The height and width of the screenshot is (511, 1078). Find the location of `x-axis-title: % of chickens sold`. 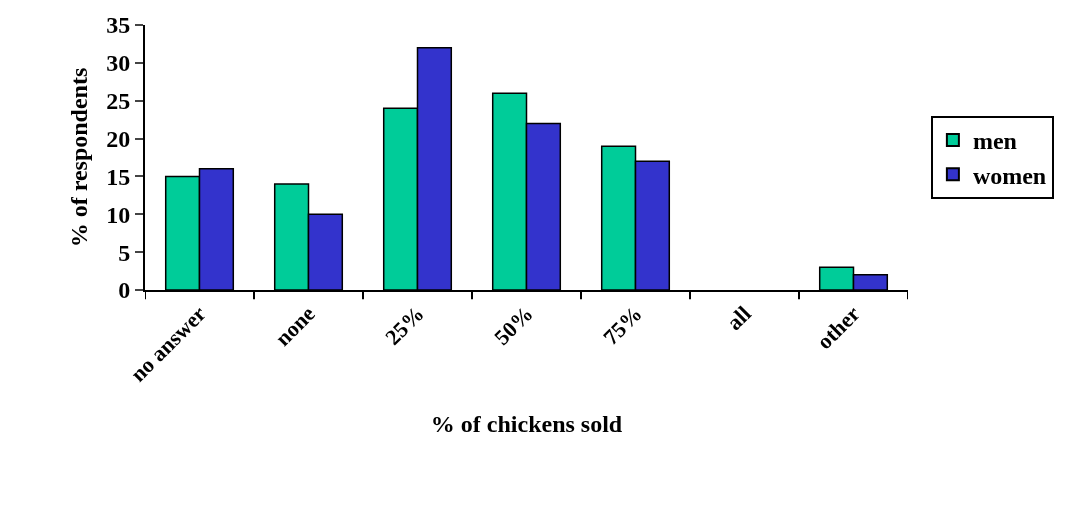

x-axis-title: % of chickens sold is located at coordinates (526, 424).